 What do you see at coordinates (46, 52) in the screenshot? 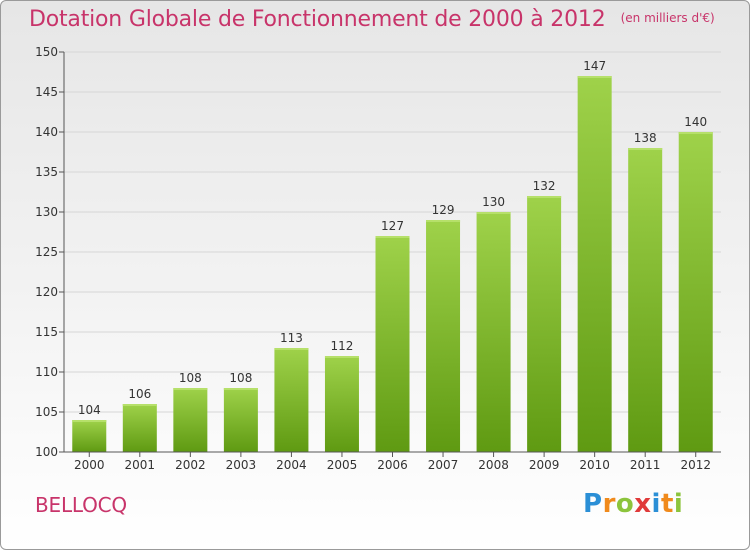
I see `y-tick-label: 150` at bounding box center [46, 52].